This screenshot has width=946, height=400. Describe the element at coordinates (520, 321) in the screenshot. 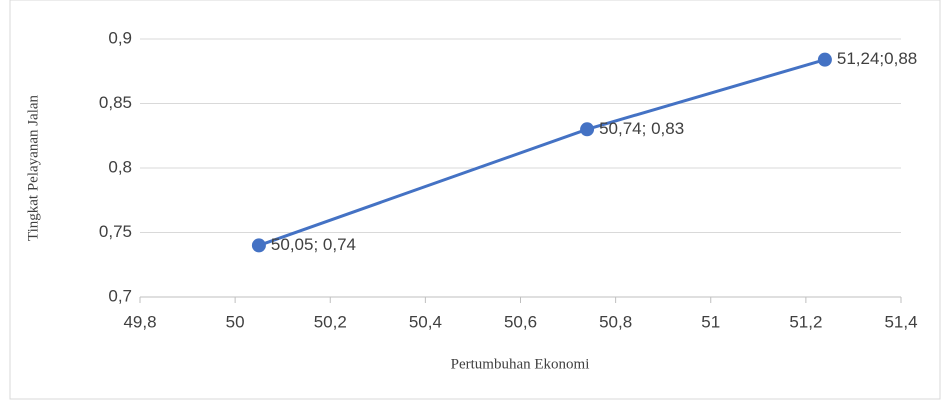

I see `x-tick-label: 50,6` at that location.